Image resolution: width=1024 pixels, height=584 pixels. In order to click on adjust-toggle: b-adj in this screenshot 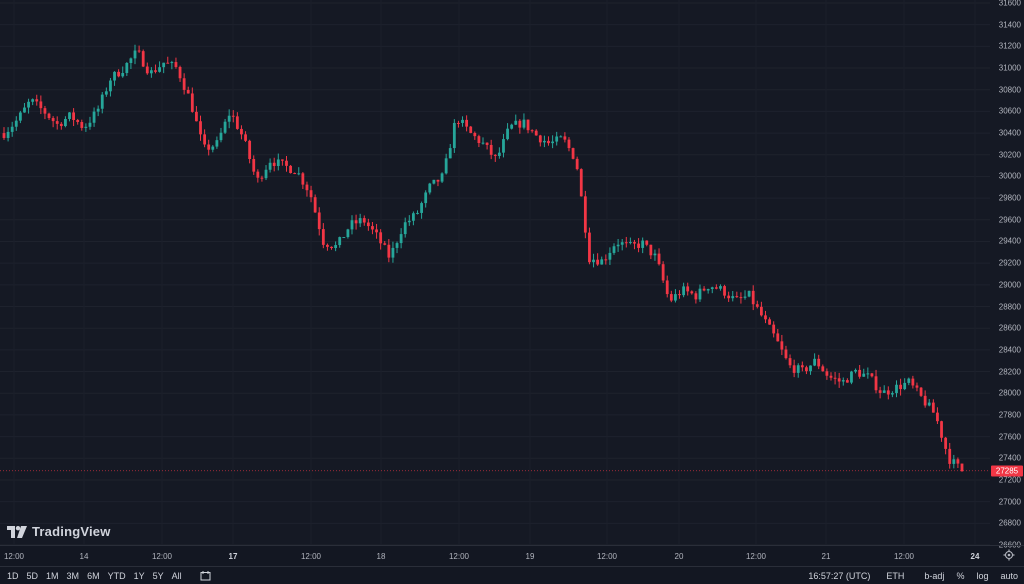, I will do `click(934, 575)`.